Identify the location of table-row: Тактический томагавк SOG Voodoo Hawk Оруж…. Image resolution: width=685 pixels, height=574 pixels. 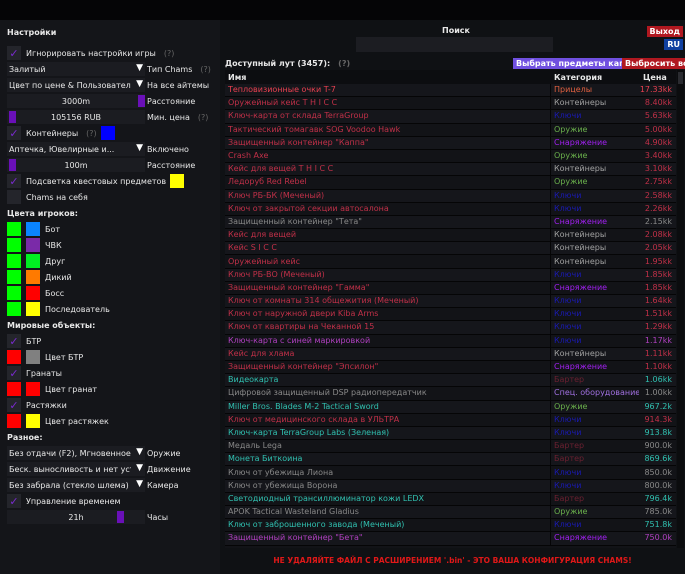
(450, 130).